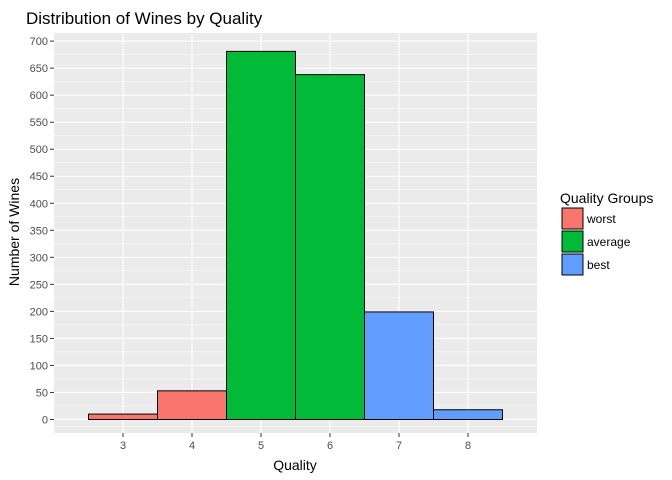  What do you see at coordinates (295, 465) in the screenshot?
I see `x-axis-title: Quality` at bounding box center [295, 465].